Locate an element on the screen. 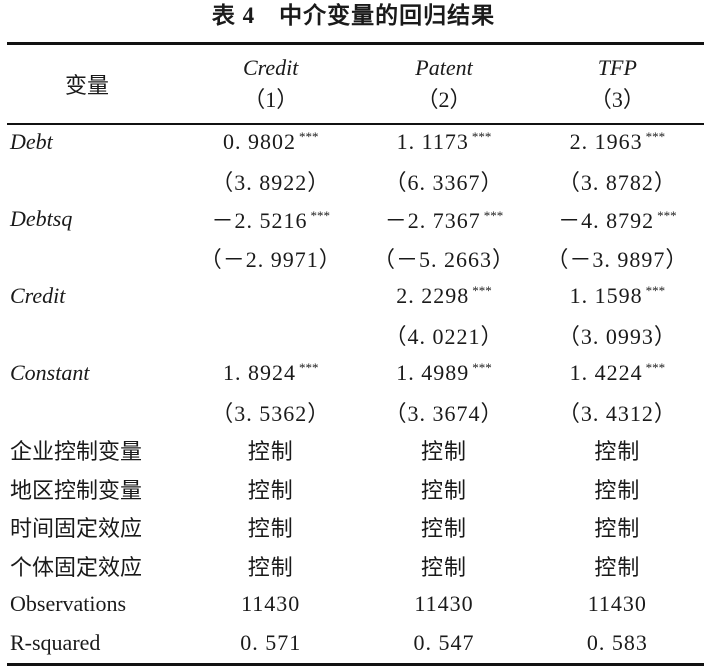  table-cell: 1. 1598 *** is located at coordinates (617, 296).